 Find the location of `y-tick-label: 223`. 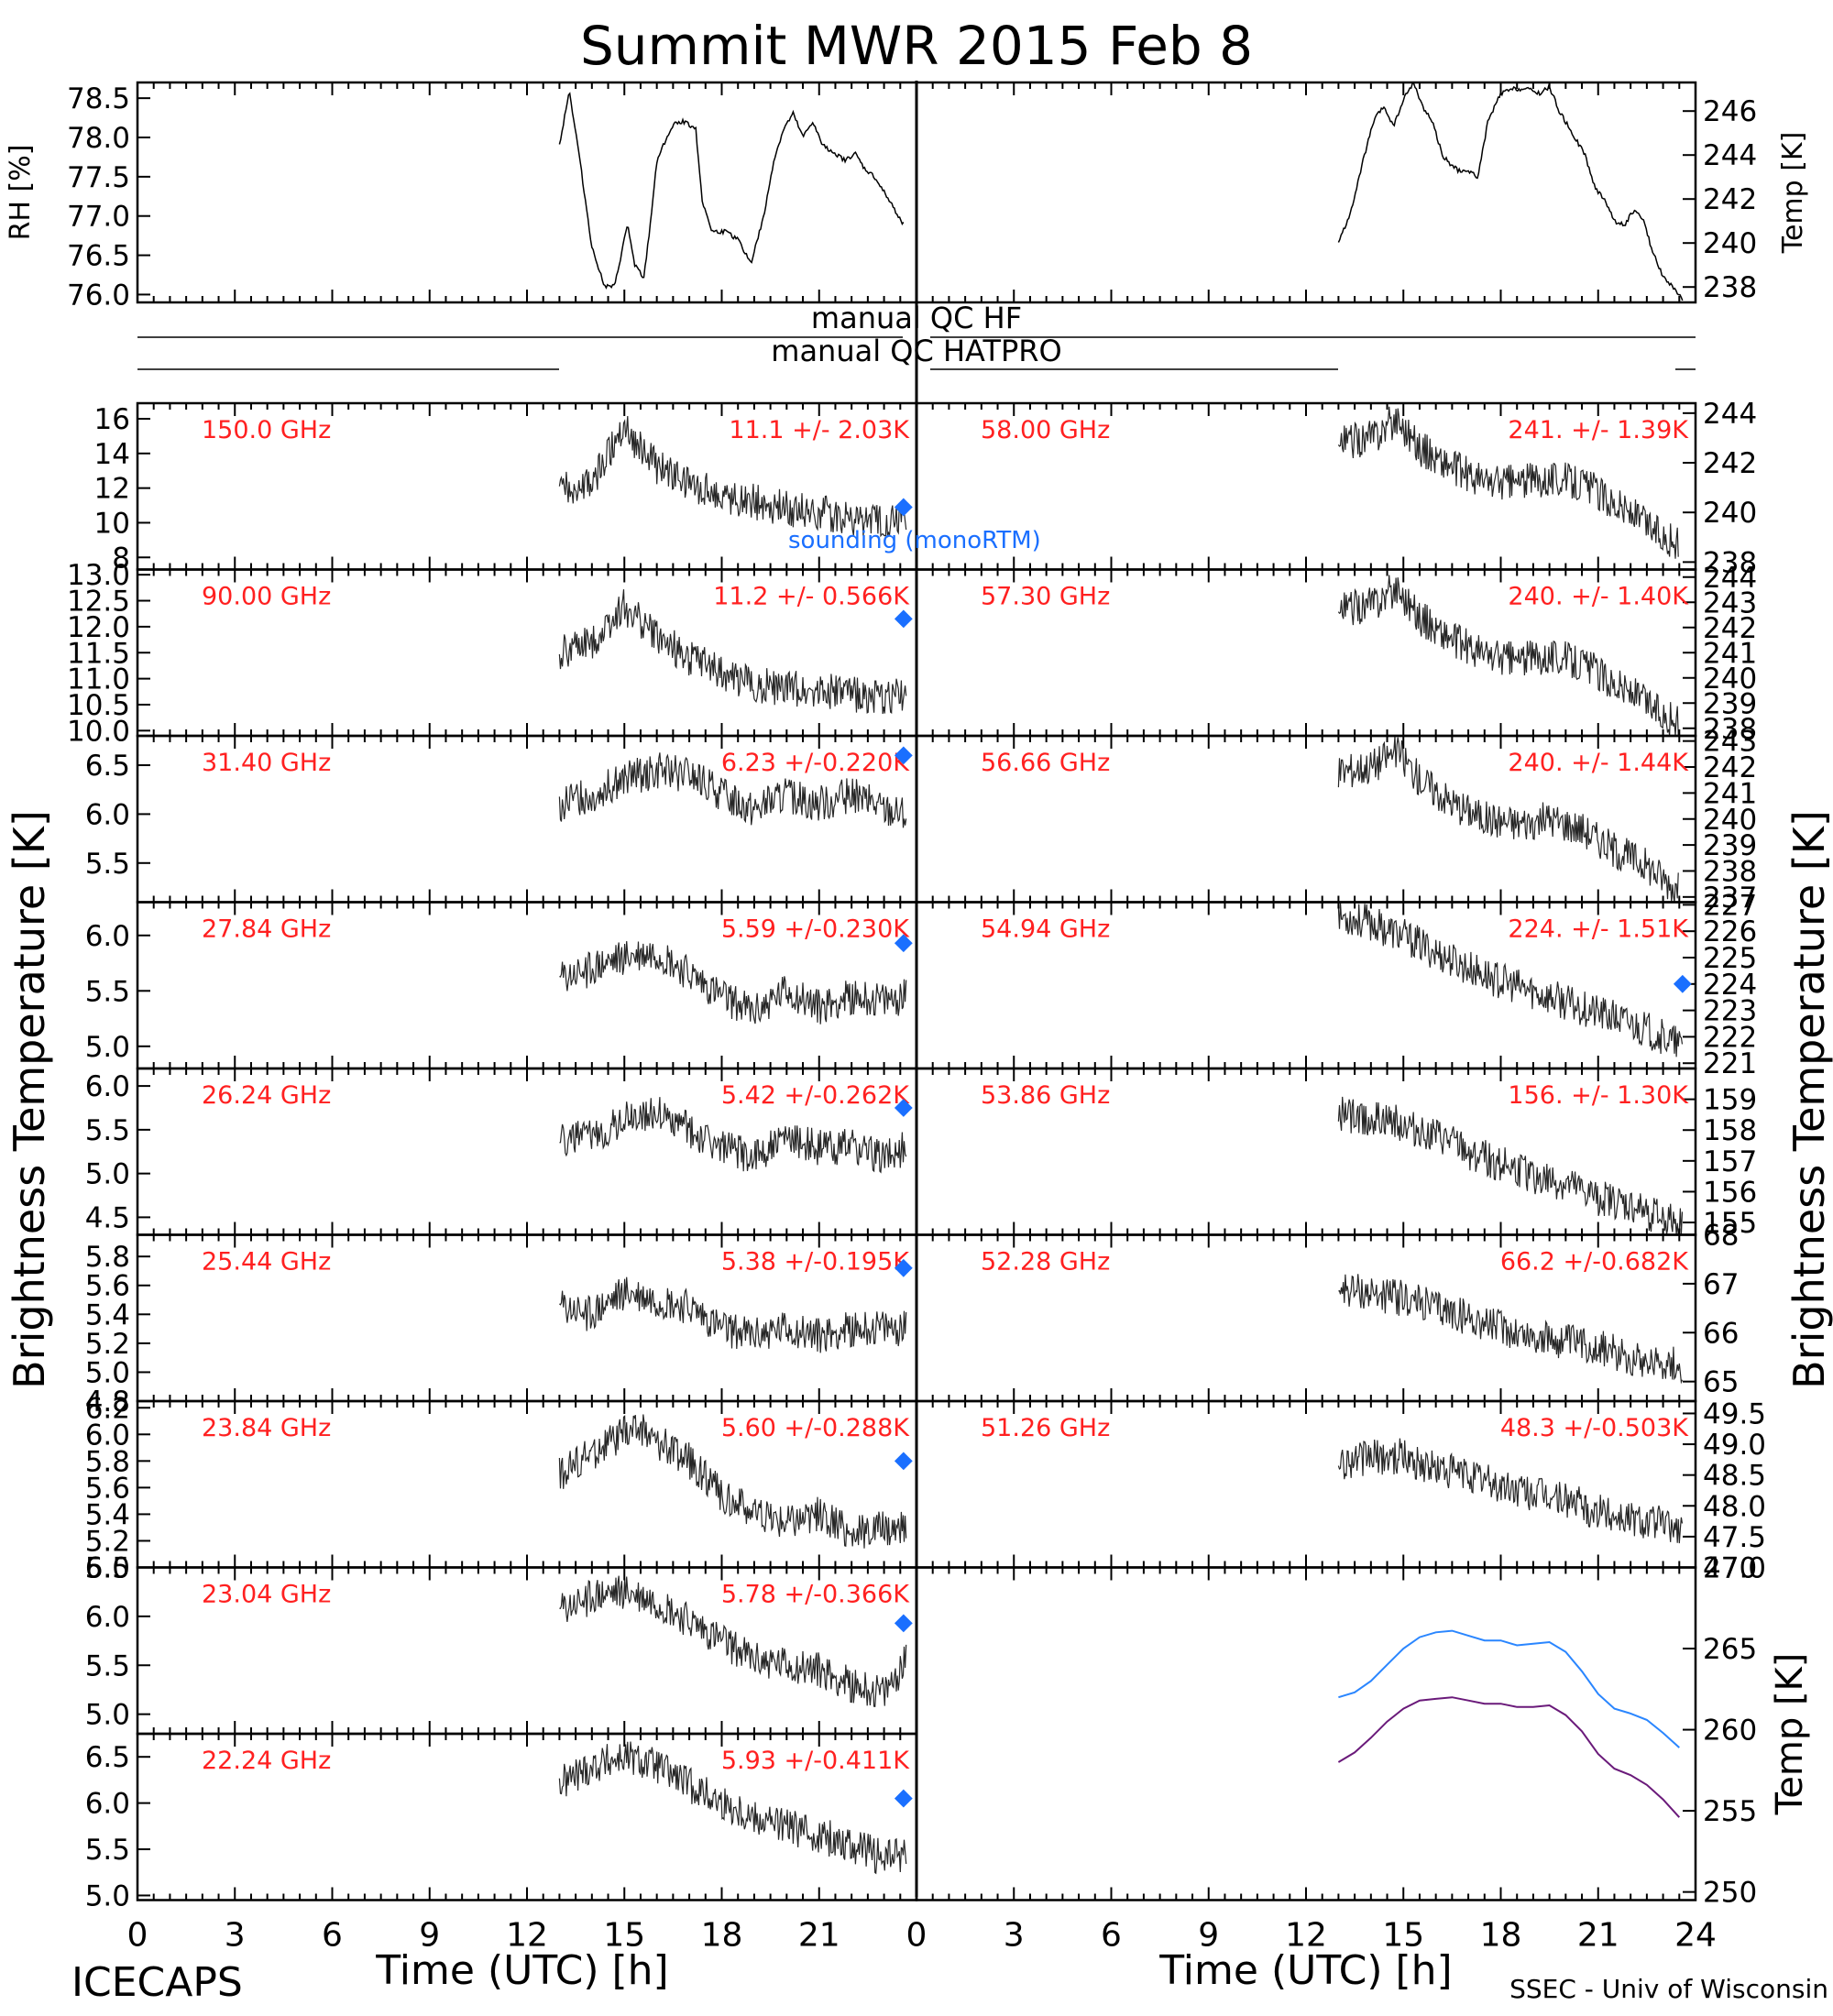

y-tick-label: 223 is located at coordinates (1730, 1011).